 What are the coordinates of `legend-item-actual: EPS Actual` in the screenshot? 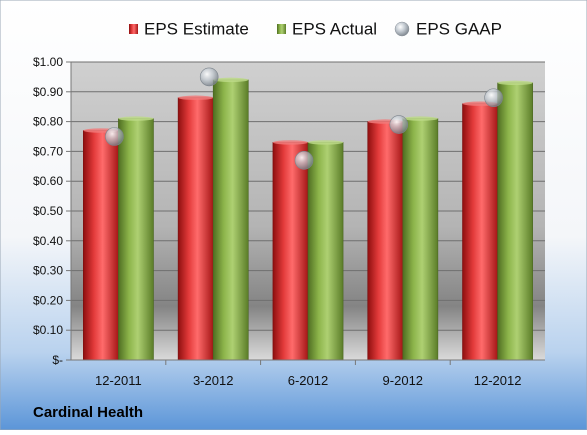 It's located at (327, 29).